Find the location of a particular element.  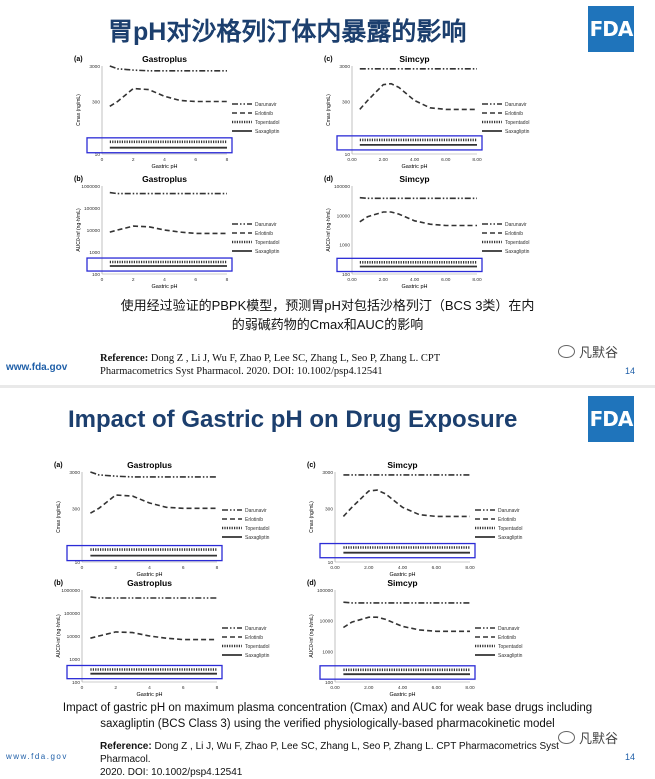

watermark: 凡默谷 is located at coordinates (588, 737).